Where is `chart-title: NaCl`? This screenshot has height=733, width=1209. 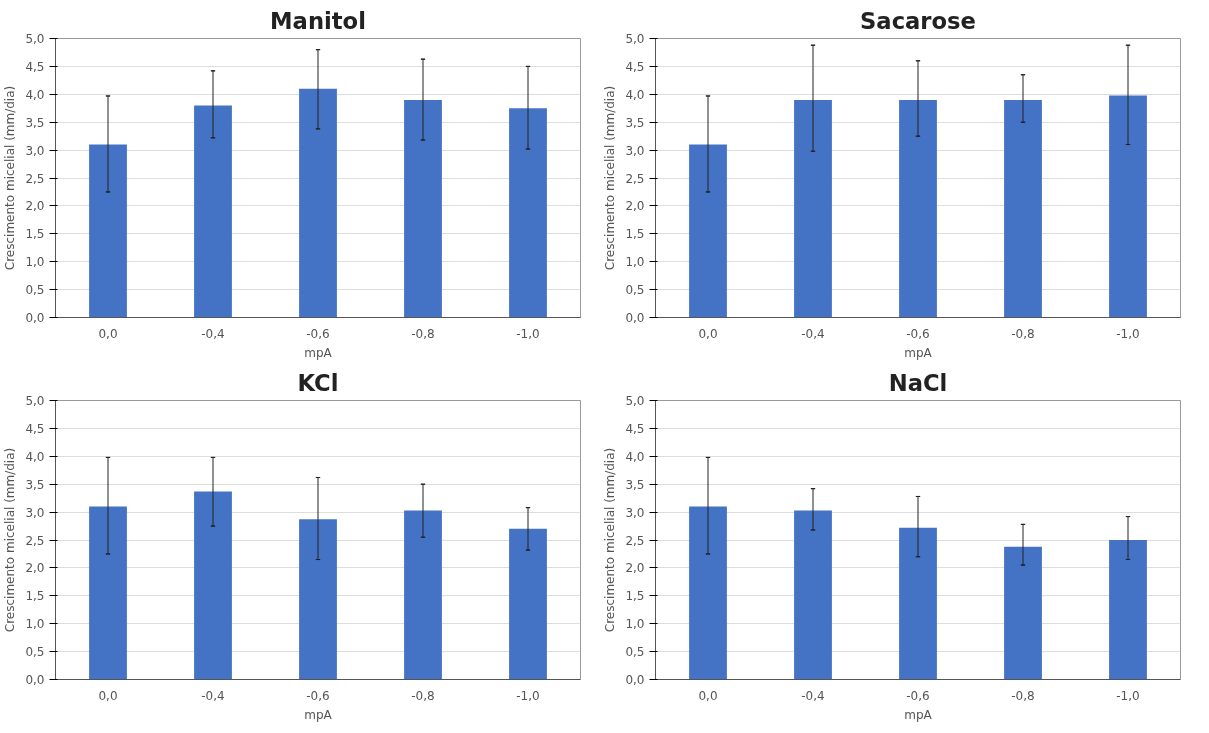
chart-title: NaCl is located at coordinates (918, 382).